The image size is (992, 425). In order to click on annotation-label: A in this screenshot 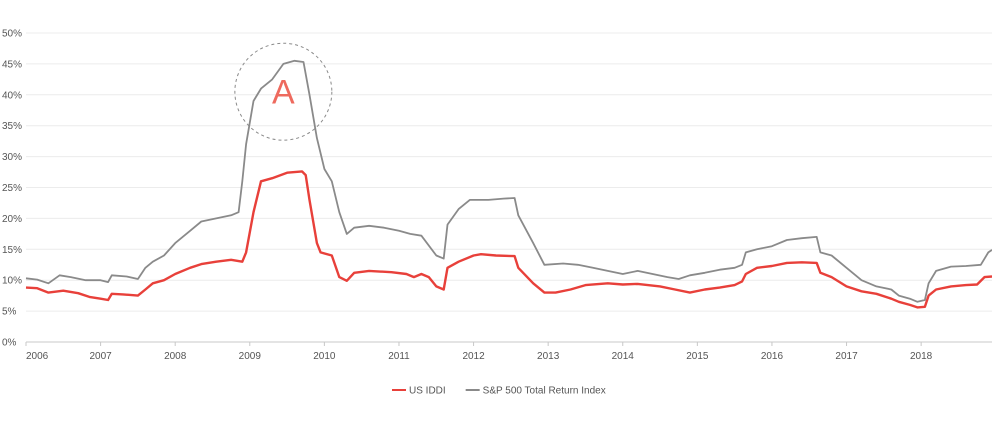, I will do `click(283, 93)`.